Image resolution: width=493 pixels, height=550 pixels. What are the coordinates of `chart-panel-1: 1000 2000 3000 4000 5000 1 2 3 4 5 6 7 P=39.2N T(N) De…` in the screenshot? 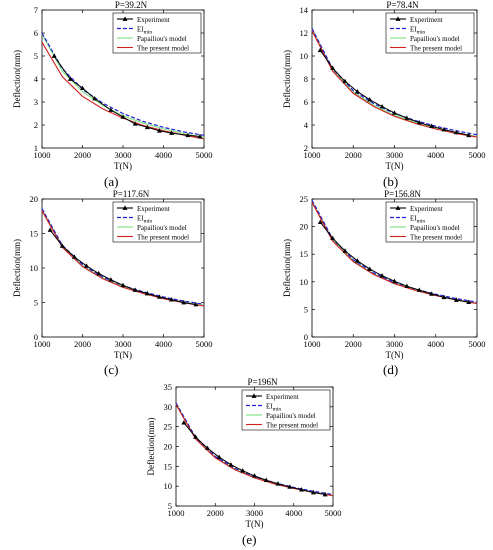 It's located at (112, 85).